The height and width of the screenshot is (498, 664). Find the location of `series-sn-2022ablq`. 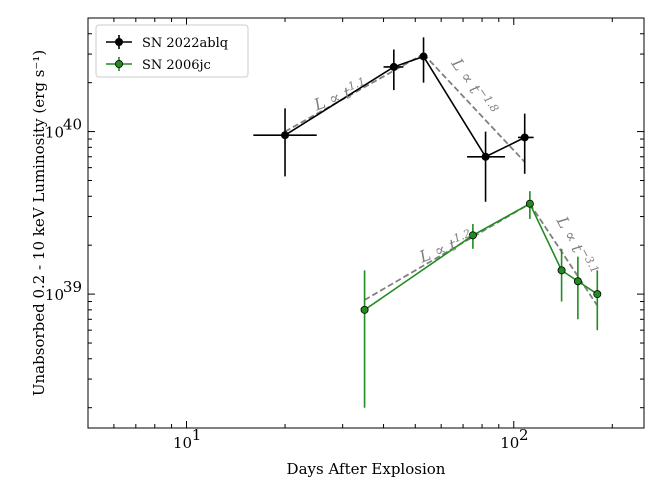

series-sn-2022ablq is located at coordinates (393, 119).